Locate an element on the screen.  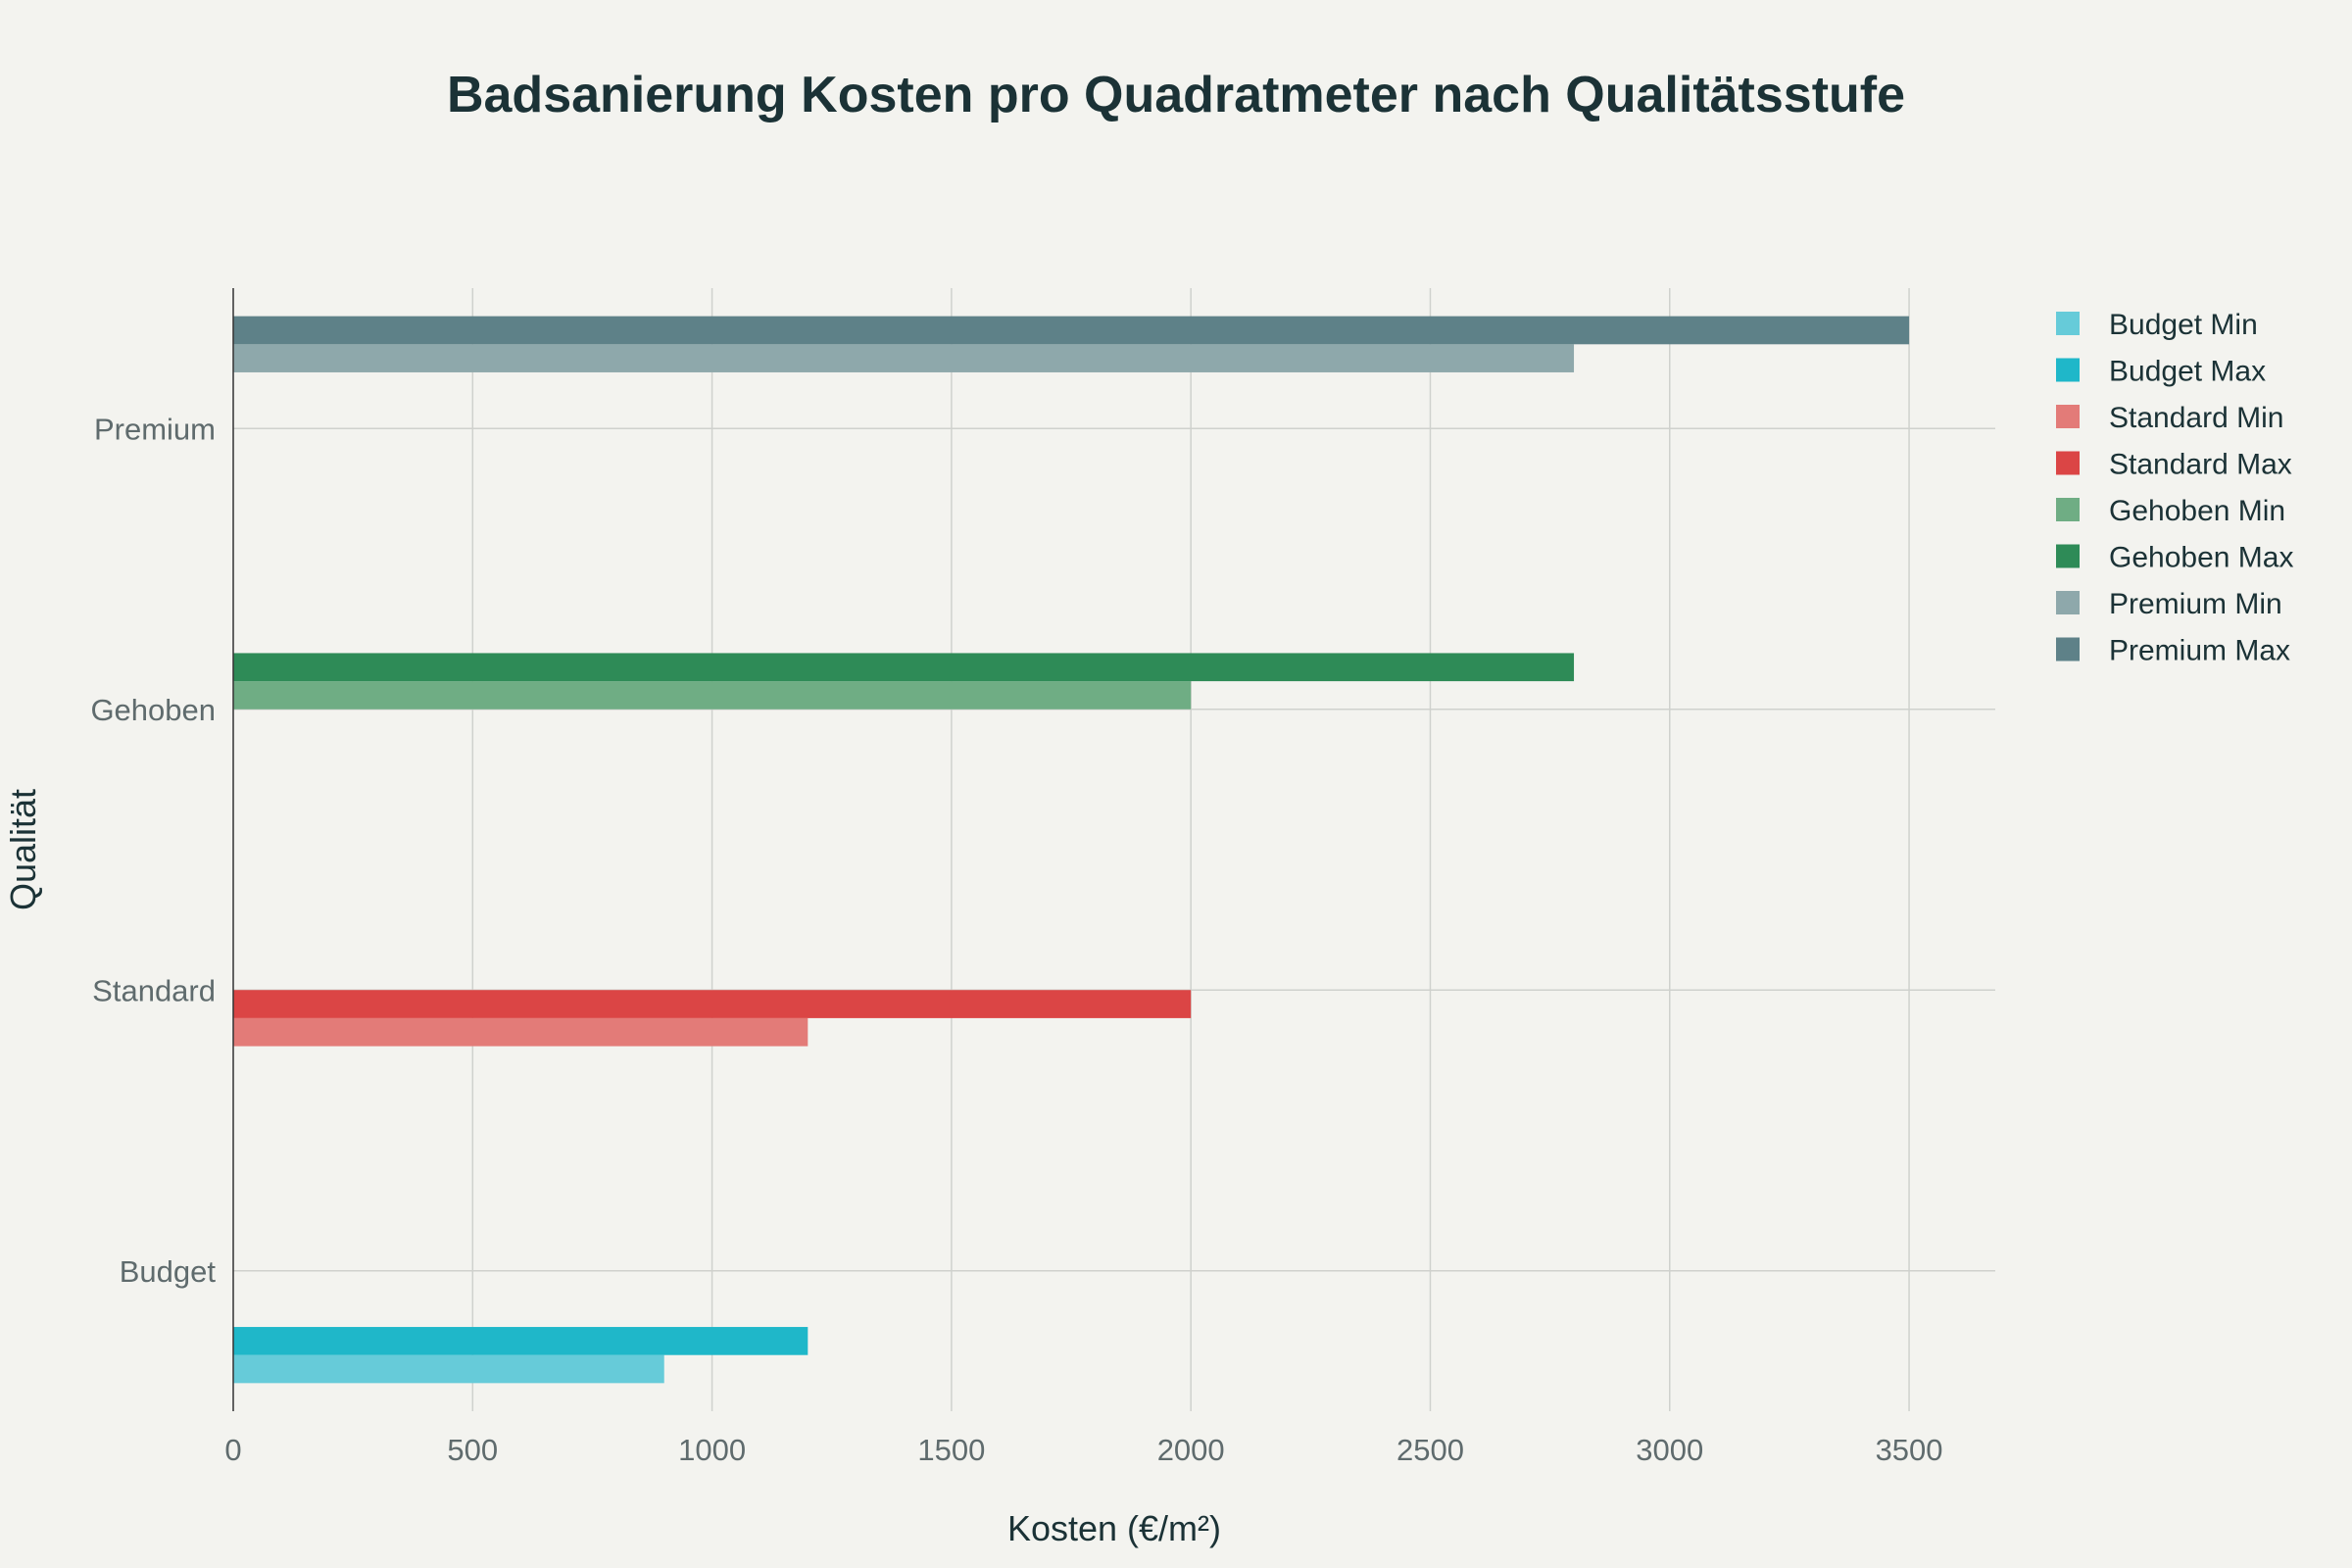
legend-item: Gehoben Min is located at coordinates (2170, 511).